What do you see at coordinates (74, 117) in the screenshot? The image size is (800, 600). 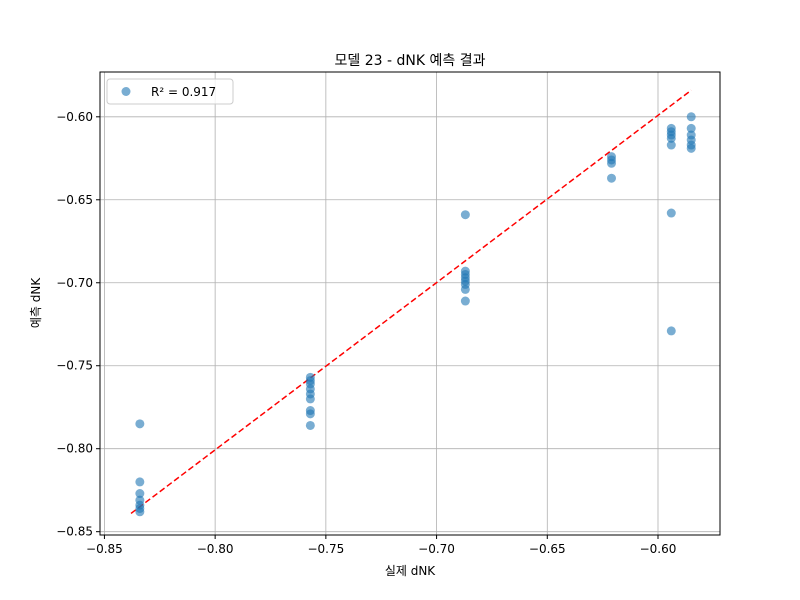 I see `y-tick-label: −0.60` at bounding box center [74, 117].